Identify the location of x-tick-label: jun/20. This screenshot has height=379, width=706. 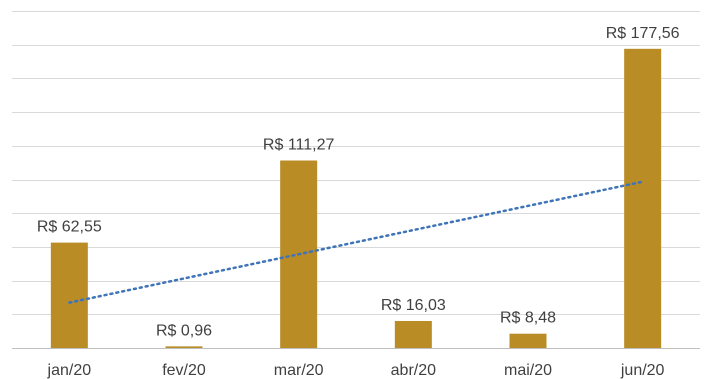
(642, 370).